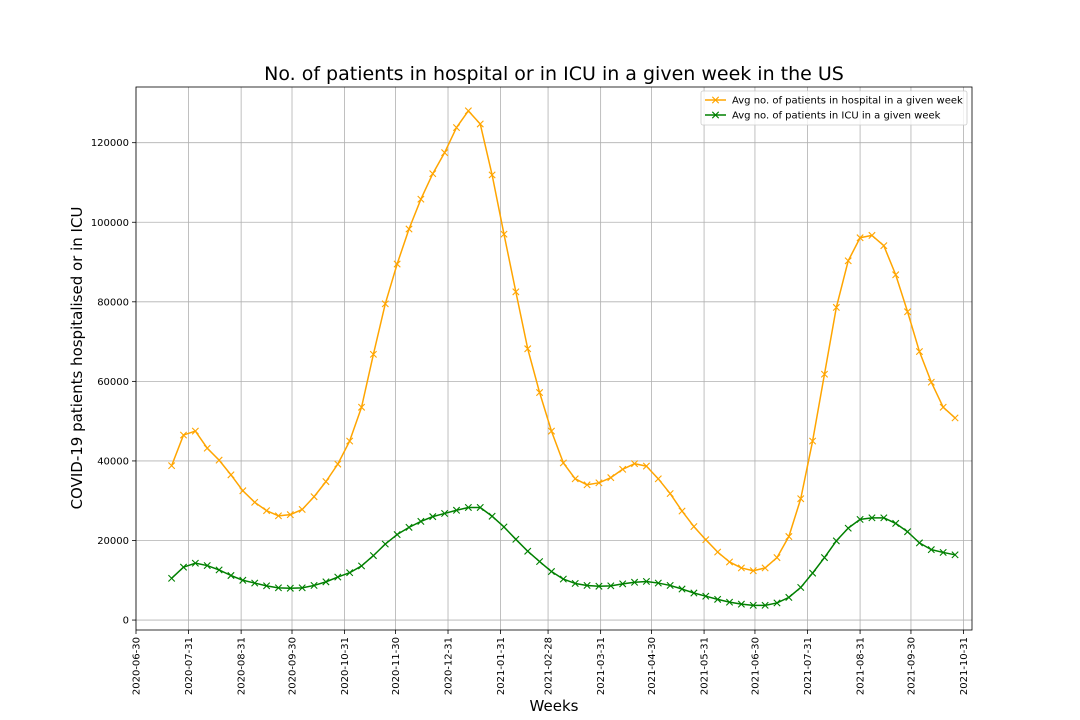 Image resolution: width=1080 pixels, height=720 pixels. Describe the element at coordinates (110, 143) in the screenshot. I see `y-tick-label: 120000` at that location.